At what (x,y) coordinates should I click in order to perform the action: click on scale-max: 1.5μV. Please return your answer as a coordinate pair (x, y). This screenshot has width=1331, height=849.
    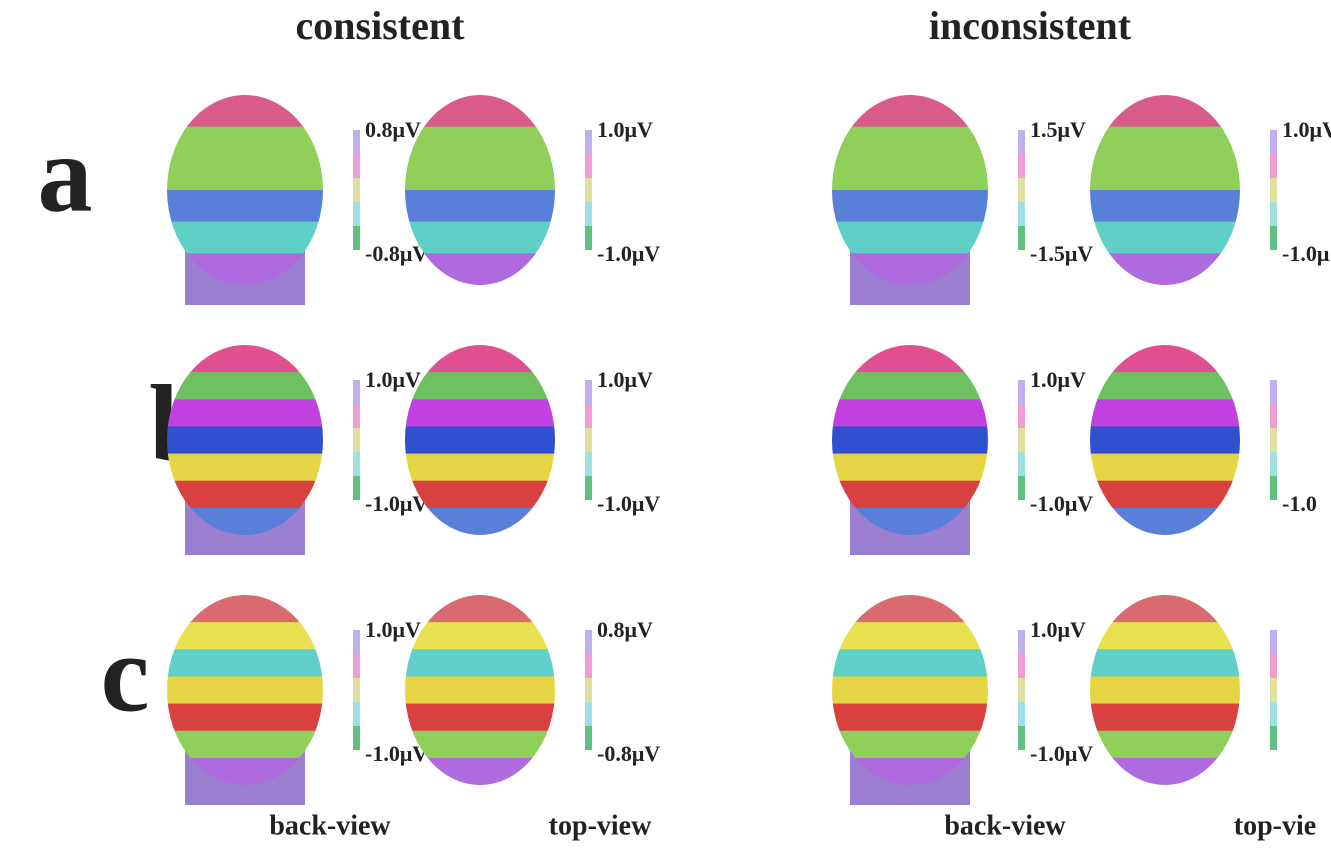
    Looking at the image, I should click on (1058, 129).